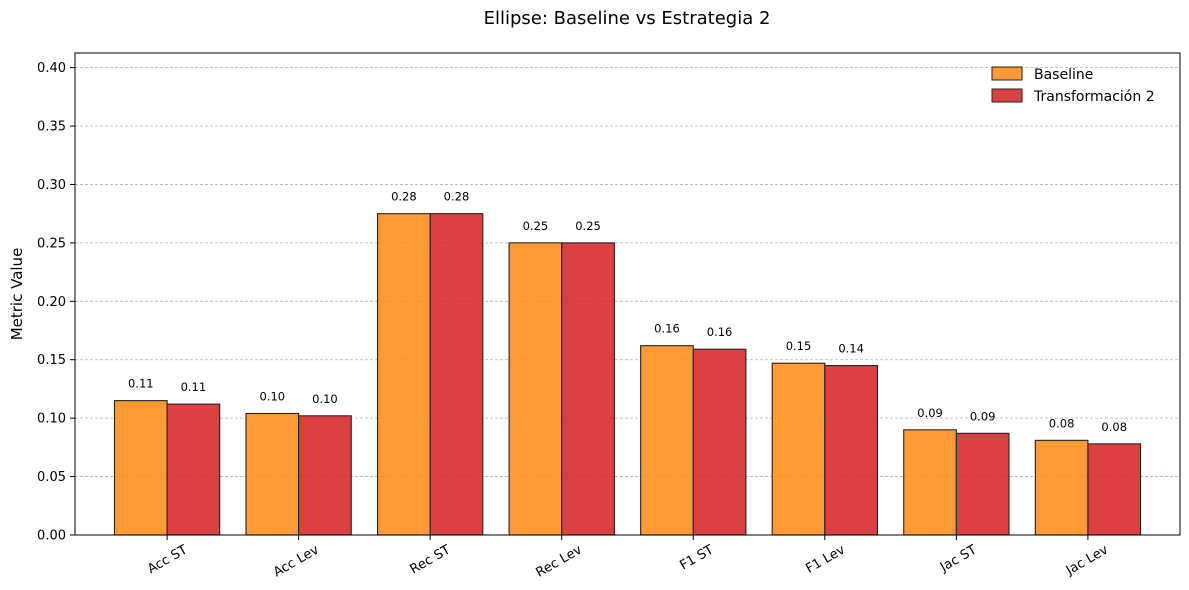  Describe the element at coordinates (1073, 85) in the screenshot. I see `legend: Baseline Transformación 2` at that location.